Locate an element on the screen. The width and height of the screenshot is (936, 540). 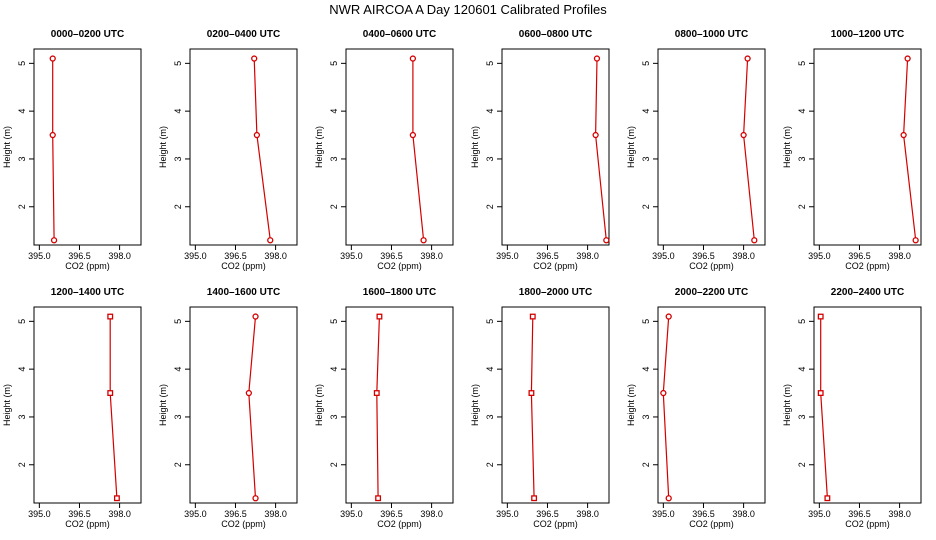
panel-title: 2200–2400 UTC is located at coordinates (867, 292).